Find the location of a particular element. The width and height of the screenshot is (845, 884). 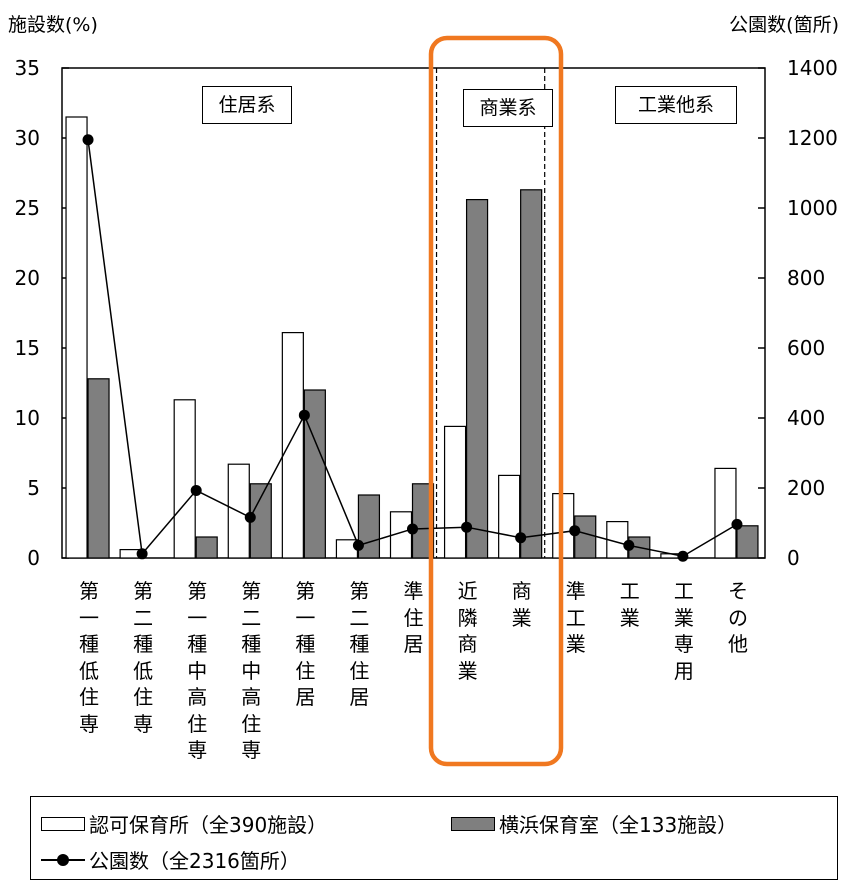

category-label: 第一種低住専 is located at coordinates (89, 657).